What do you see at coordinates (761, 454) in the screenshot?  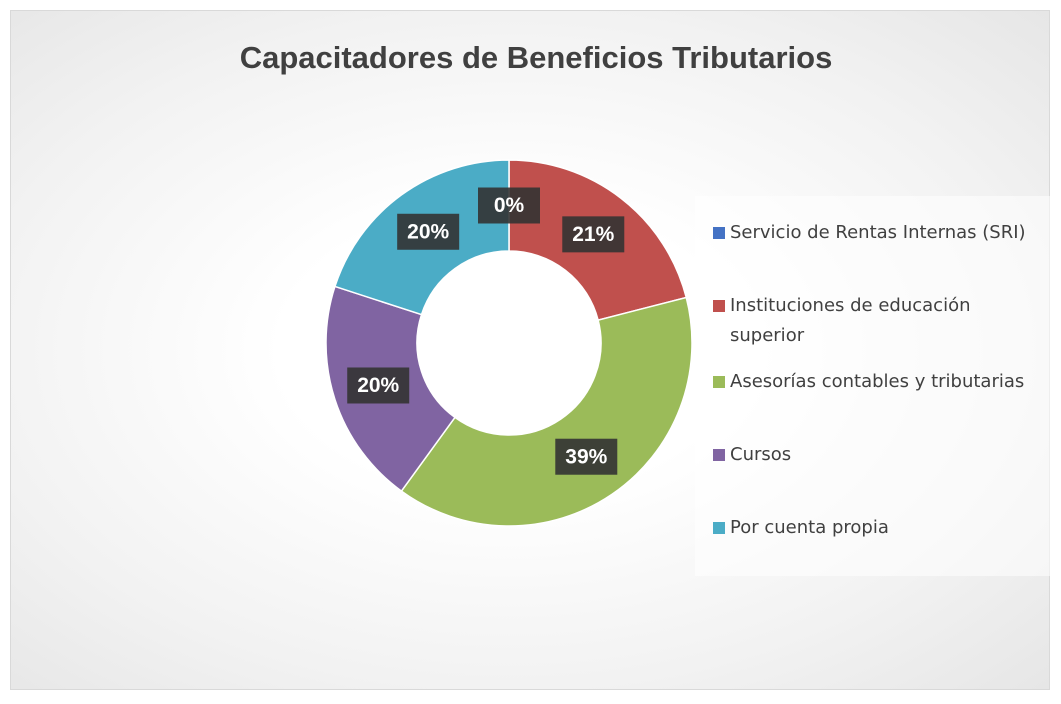 I see `legend-label: Cursos` at bounding box center [761, 454].